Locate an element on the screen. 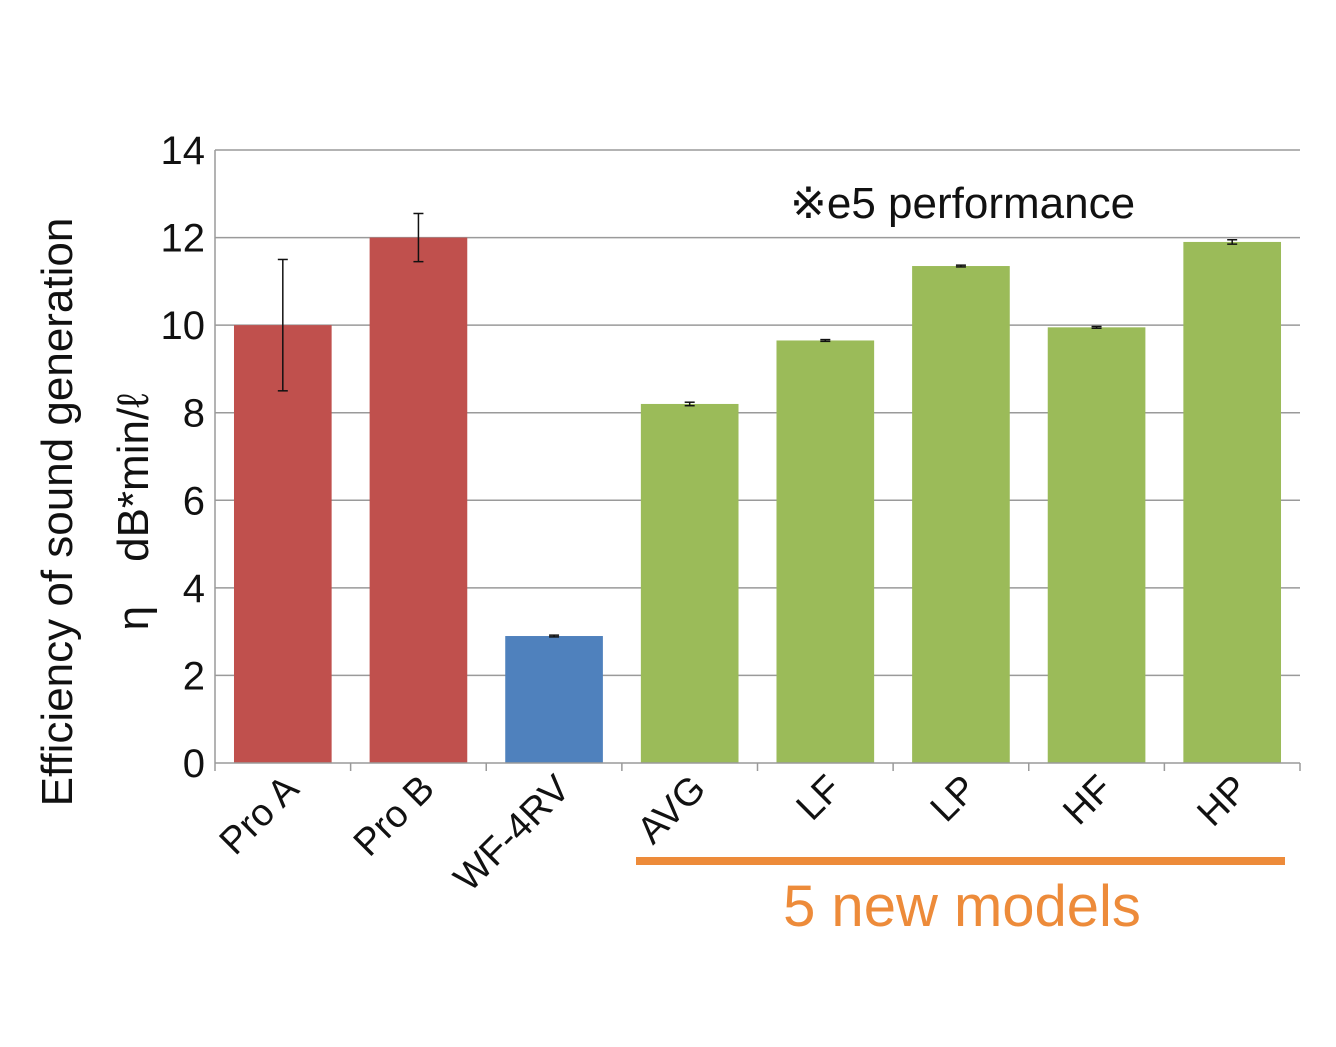  y-tick-label: 4 is located at coordinates (194, 589).